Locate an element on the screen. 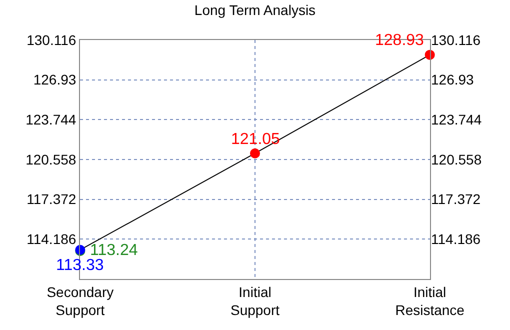 Image resolution: width=510 pixels, height=330 pixels. x-tick-label: Initial Resistance is located at coordinates (430, 301).